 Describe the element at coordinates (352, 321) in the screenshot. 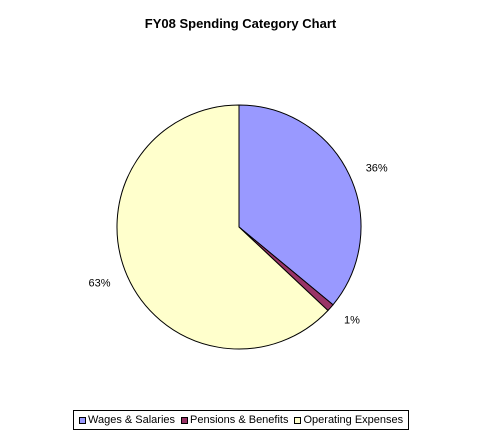

I see `slice-label-pensions-benefits: 1%` at that location.